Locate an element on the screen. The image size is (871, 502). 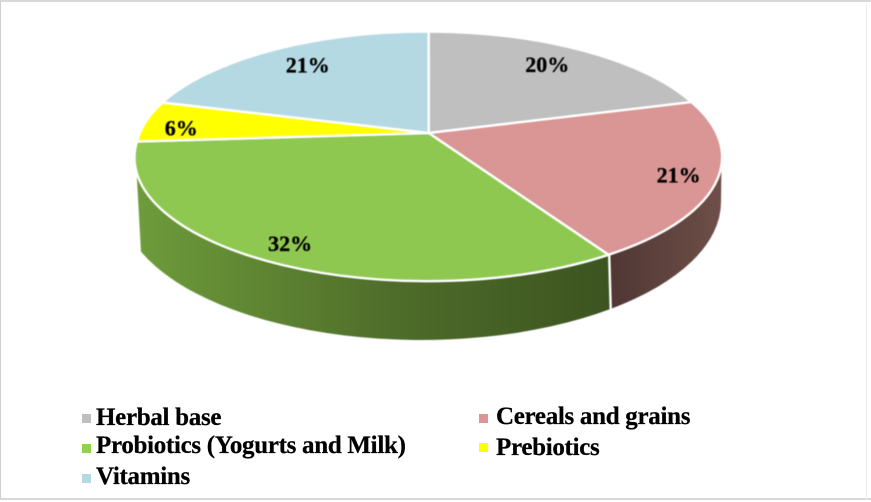
svg-text: 20% is located at coordinates (547, 64).